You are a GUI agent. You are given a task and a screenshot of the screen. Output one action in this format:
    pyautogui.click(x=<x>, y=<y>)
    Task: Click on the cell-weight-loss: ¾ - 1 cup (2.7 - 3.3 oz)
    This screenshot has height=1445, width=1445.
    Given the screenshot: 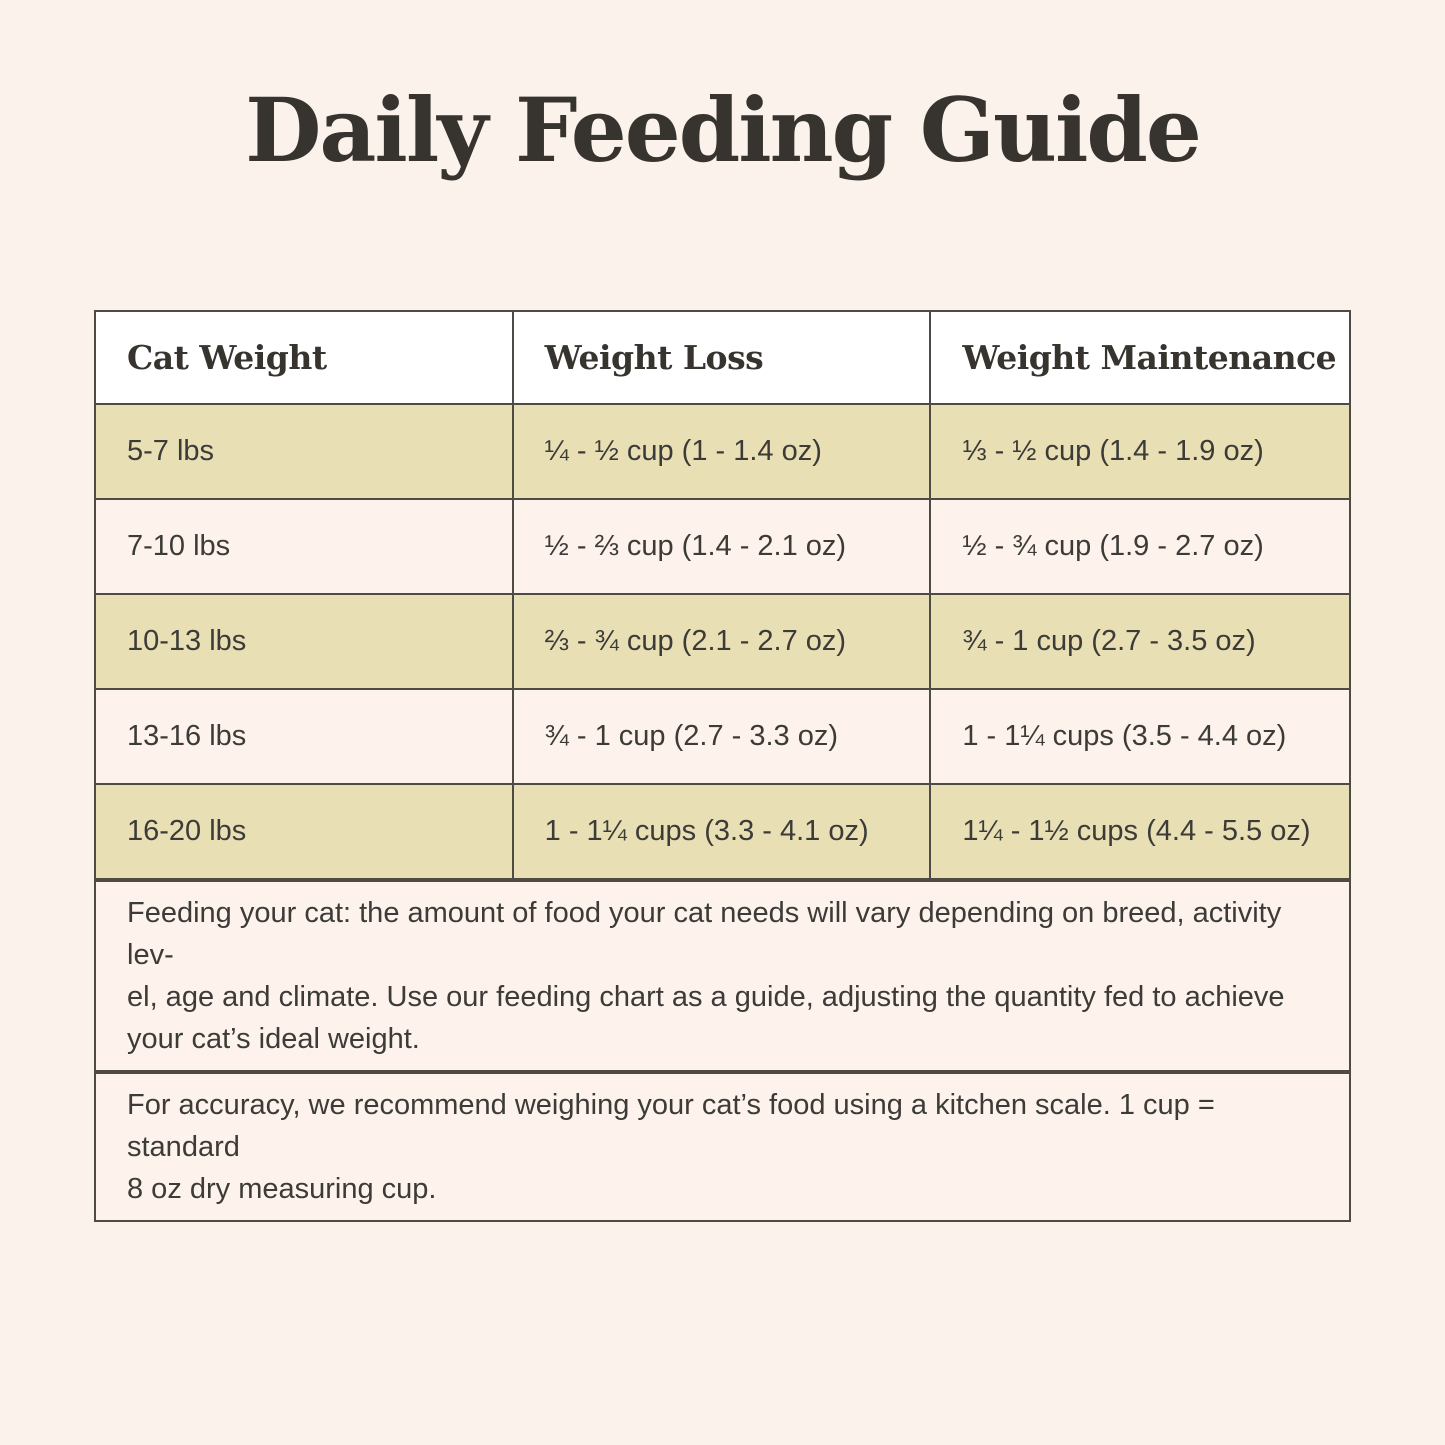 What is the action you would take?
    pyautogui.click(x=723, y=736)
    